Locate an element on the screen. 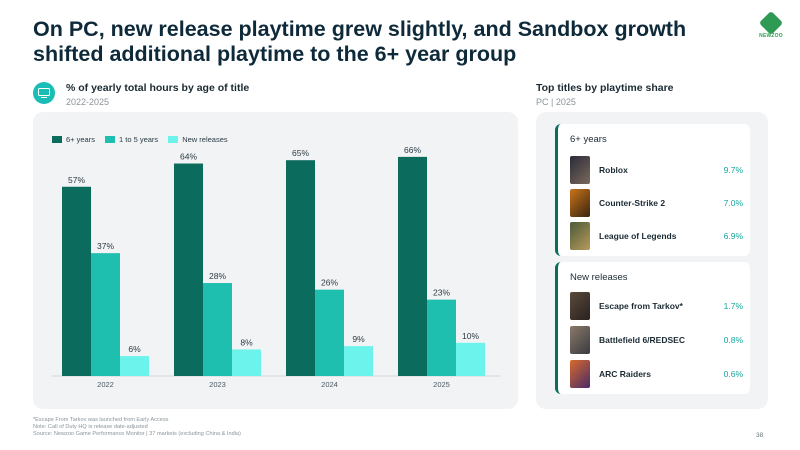 The width and height of the screenshot is (800, 450). game-share: 7.0% is located at coordinates (733, 203).